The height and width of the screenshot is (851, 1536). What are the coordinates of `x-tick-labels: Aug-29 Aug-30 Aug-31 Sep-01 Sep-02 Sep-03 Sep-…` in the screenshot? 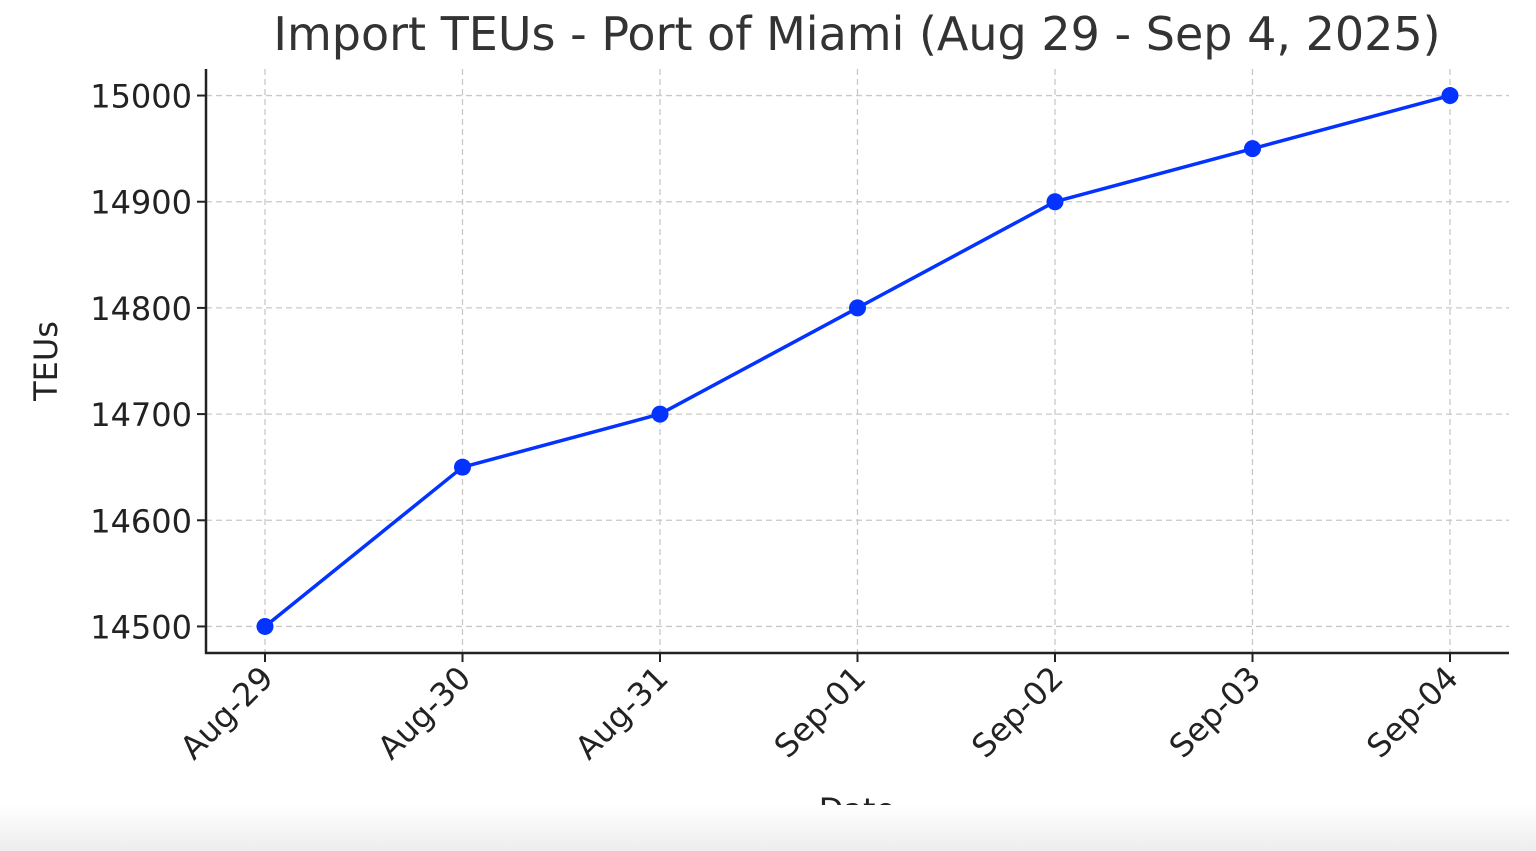 It's located at (819, 713).